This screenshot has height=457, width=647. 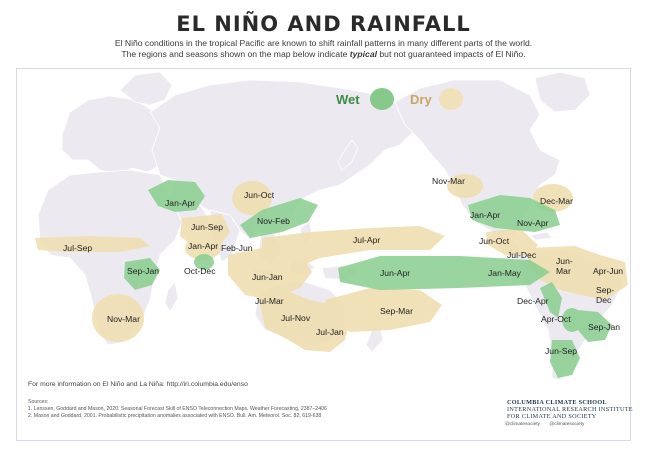 What do you see at coordinates (548, 424) in the screenshot?
I see `social-handles: @climatesociety @climatesociety` at bounding box center [548, 424].